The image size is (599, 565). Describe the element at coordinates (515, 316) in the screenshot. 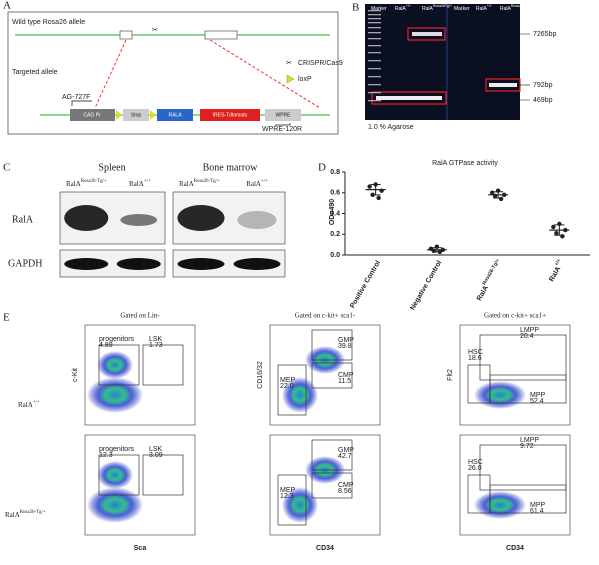

I see `gate-title: Gated on c-kit+ sca1+` at that location.